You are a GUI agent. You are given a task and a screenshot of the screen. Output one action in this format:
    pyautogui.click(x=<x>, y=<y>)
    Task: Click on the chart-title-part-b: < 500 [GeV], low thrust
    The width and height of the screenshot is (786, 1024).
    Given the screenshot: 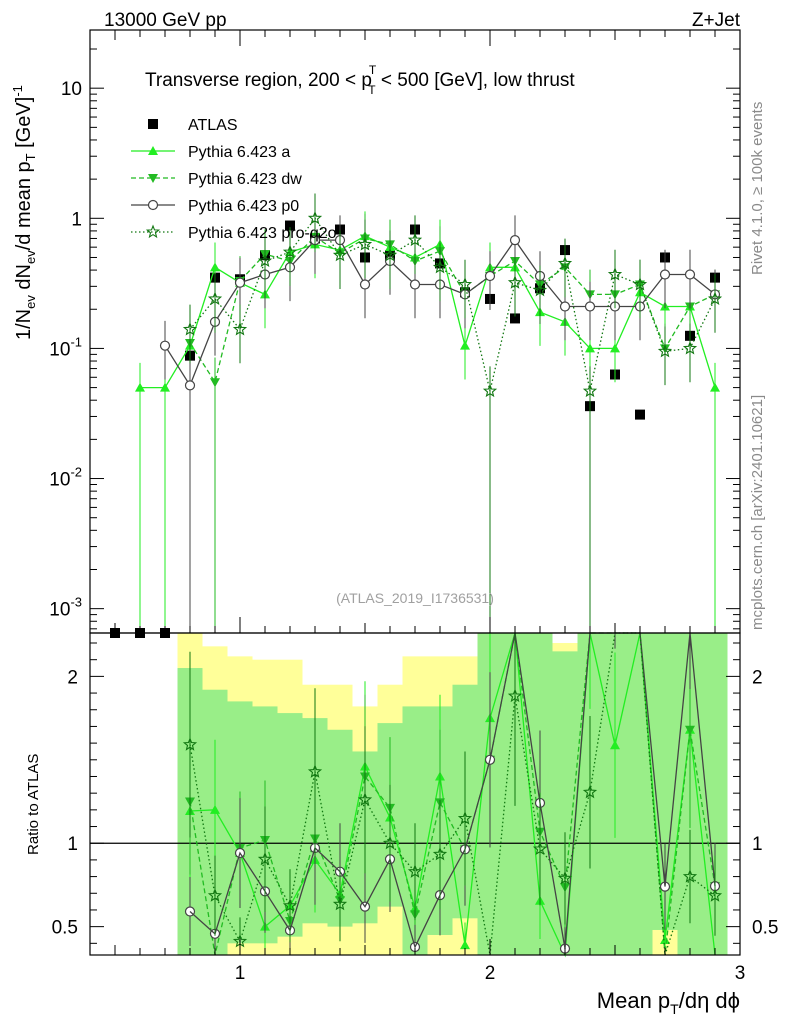 What is the action you would take?
    pyautogui.click(x=476, y=80)
    